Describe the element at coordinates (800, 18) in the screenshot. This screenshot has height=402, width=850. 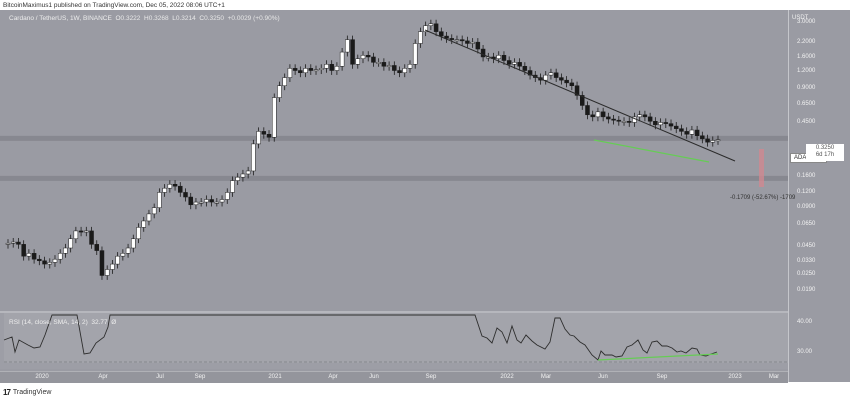
I see `currency-label: USDT` at that location.